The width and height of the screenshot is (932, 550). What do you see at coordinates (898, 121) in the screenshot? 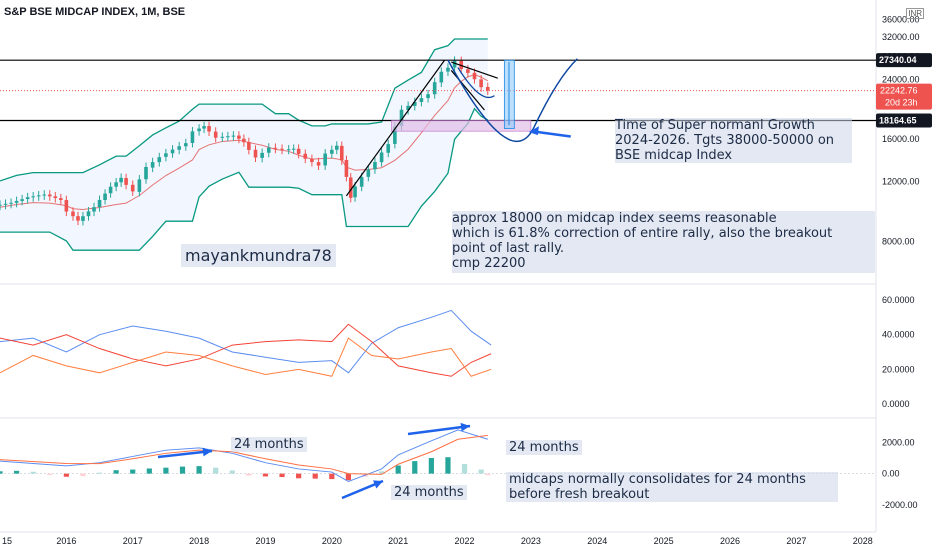
I see `support-label: 18164.65` at bounding box center [898, 121].